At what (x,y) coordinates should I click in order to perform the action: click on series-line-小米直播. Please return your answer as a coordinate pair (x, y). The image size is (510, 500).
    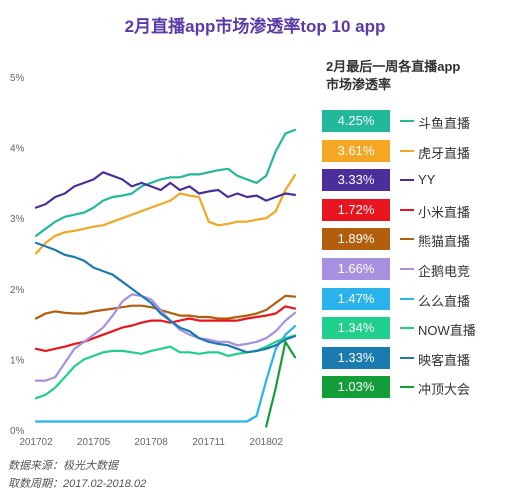
    Looking at the image, I should click on (165, 328).